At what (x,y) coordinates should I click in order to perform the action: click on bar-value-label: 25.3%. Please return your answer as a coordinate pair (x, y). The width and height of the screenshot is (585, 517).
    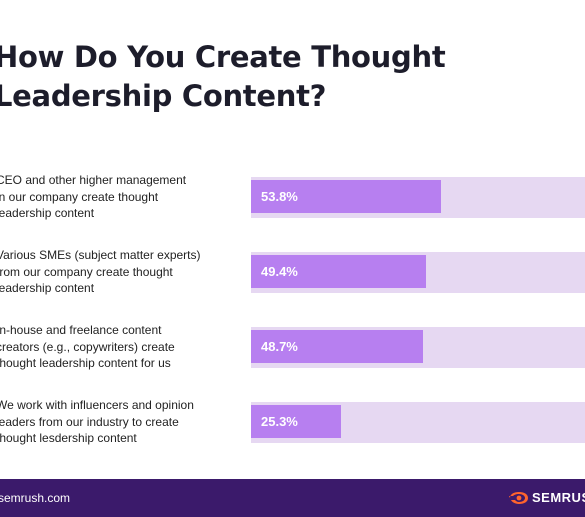
    Looking at the image, I should click on (279, 421).